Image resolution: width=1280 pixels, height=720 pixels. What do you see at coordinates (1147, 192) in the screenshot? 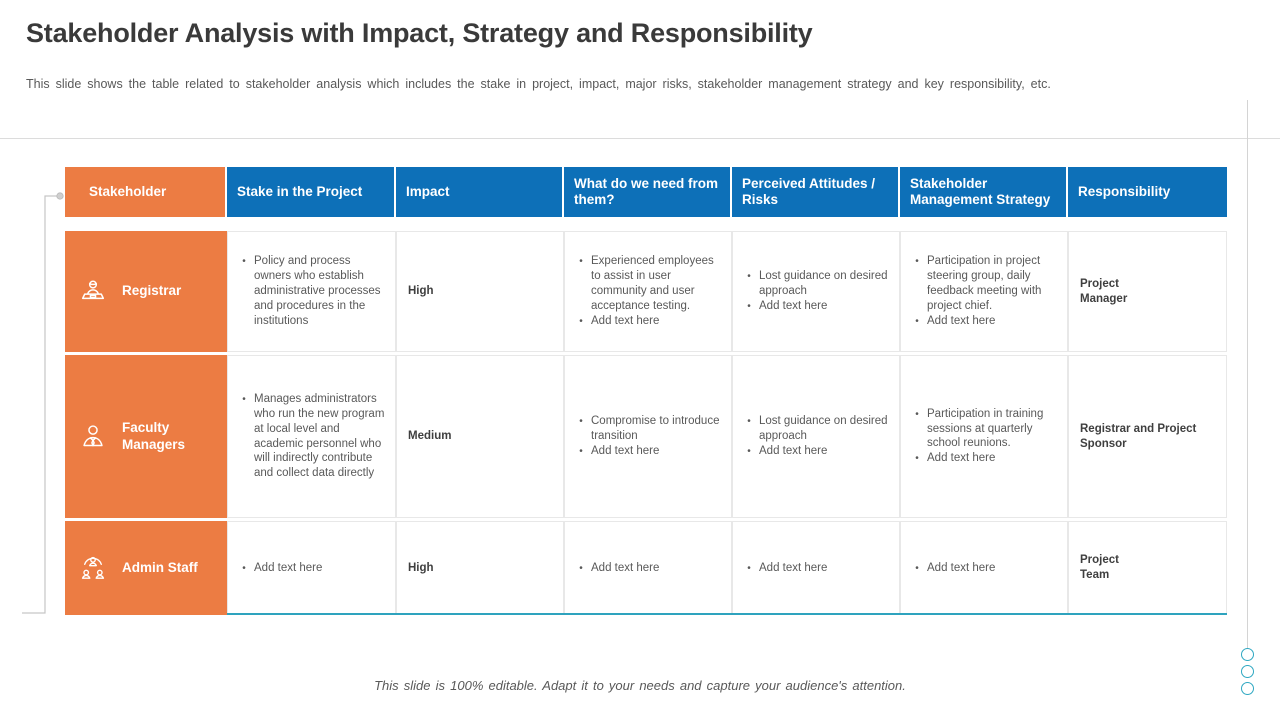
I see `header-responsibility: Responsibility` at bounding box center [1147, 192].